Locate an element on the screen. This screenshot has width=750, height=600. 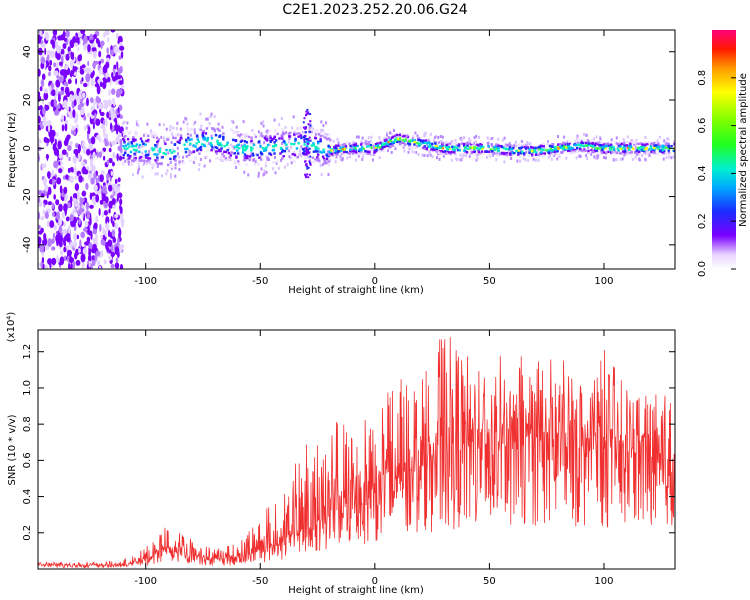
snr-y-tick-label: 1.0 is located at coordinates (27, 388).